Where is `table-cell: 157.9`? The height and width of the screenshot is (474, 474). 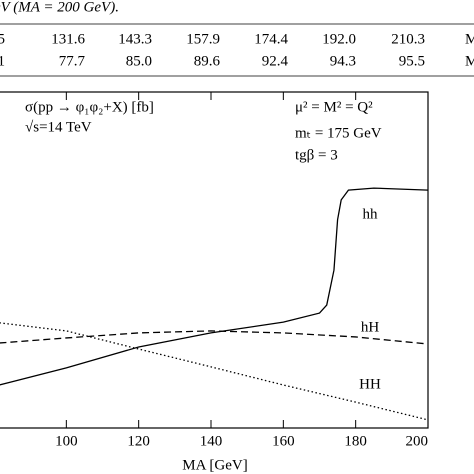 table-cell: 157.9 is located at coordinates (203, 39).